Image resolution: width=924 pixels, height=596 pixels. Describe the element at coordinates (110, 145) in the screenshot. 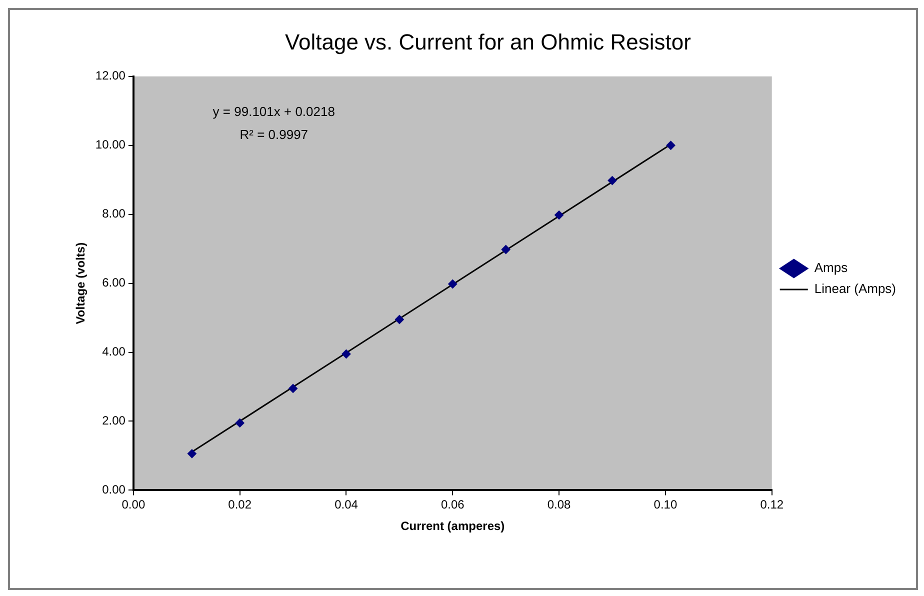

I see `y-tick-label: 10.00` at that location.